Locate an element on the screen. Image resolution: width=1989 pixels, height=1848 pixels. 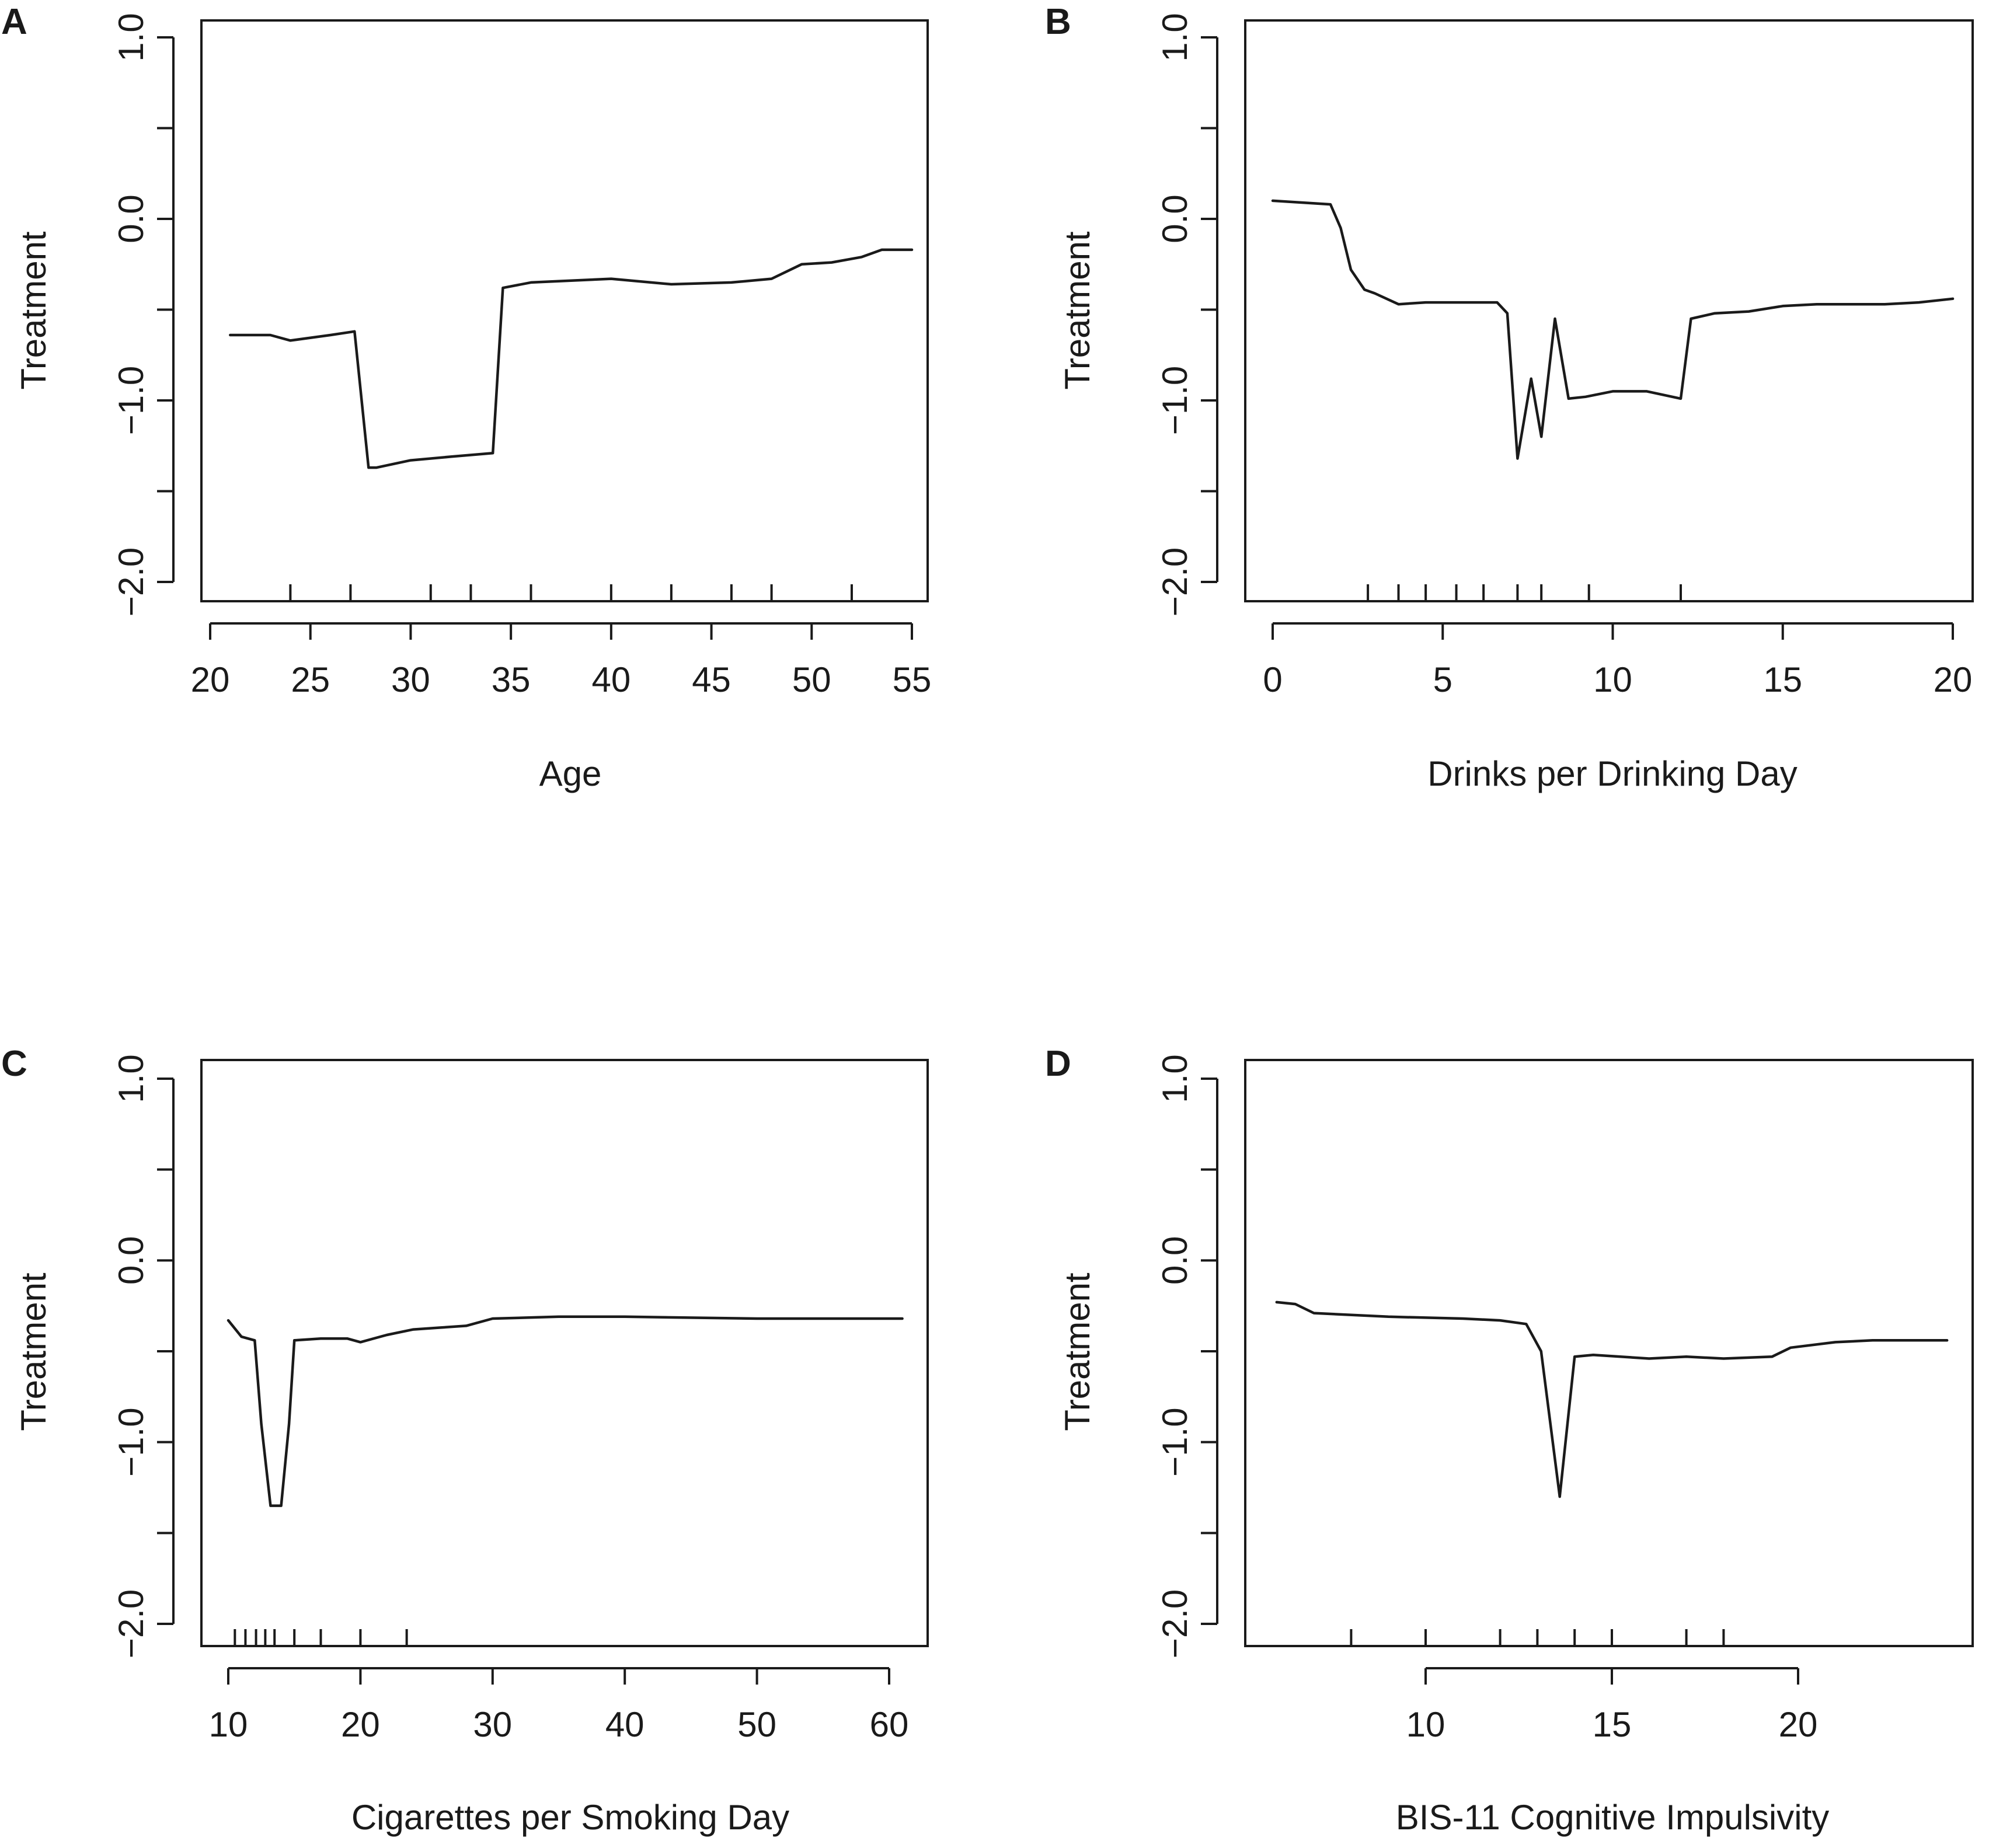
x-axis-title-a: Age is located at coordinates (570, 773).